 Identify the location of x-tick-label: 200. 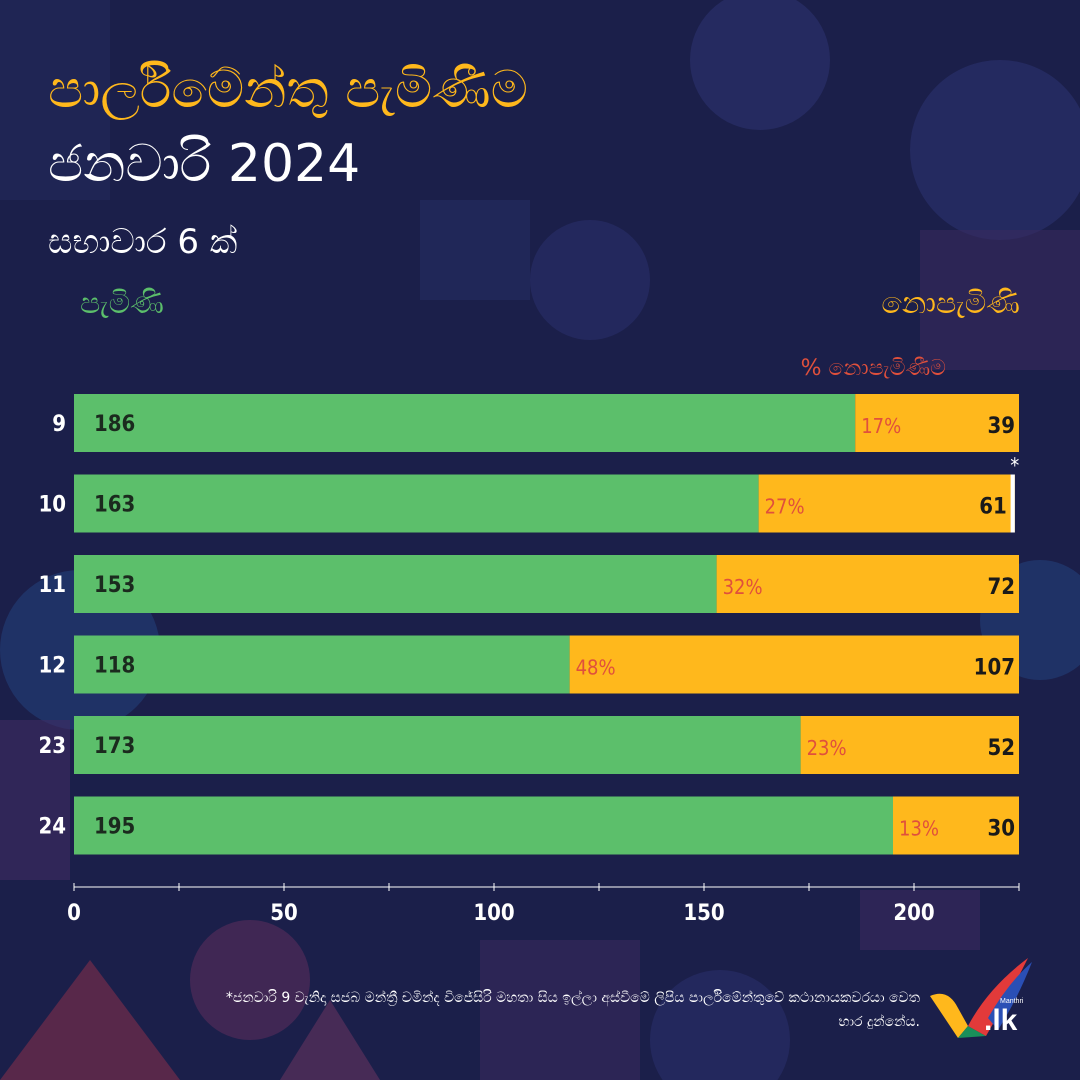
(913, 913).